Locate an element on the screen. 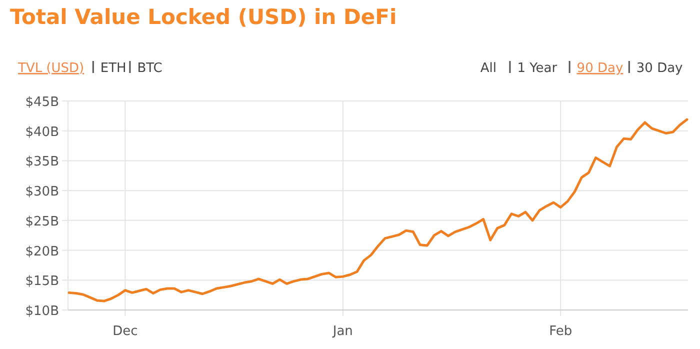 Image resolution: width=700 pixels, height=349 pixels. y-tick-label: $45B is located at coordinates (42, 102).